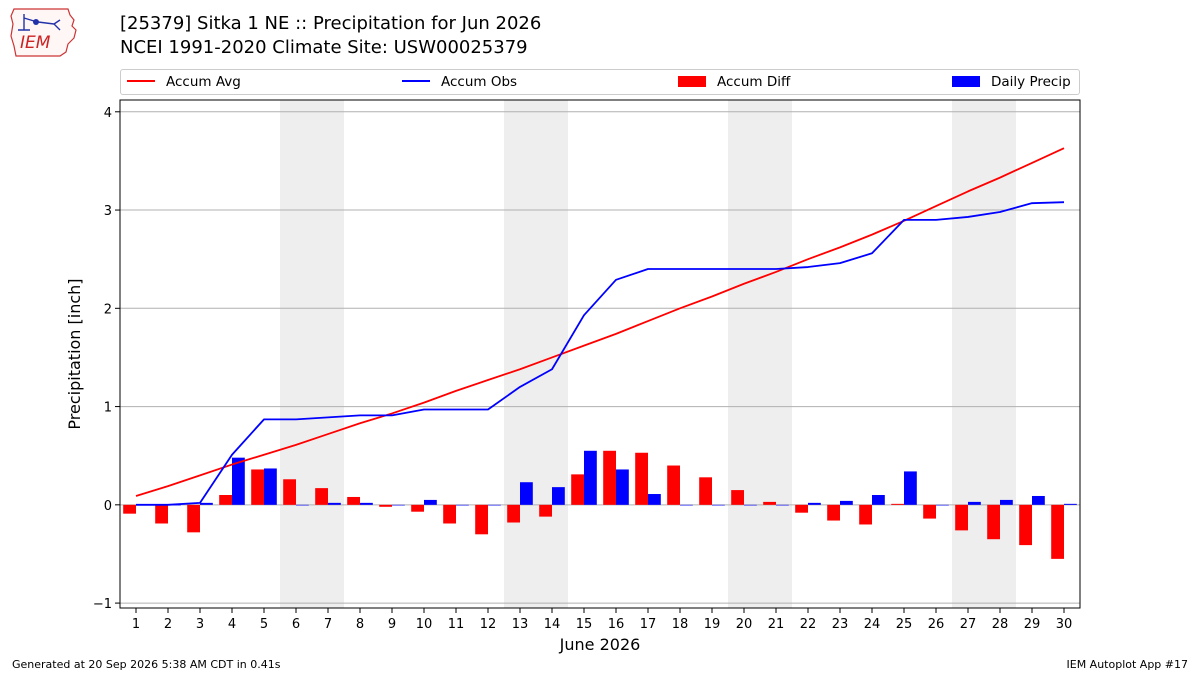 Image resolution: width=1200 pixels, height=675 pixels. Describe the element at coordinates (552, 624) in the screenshot. I see `x-tick-label: 14` at that location.